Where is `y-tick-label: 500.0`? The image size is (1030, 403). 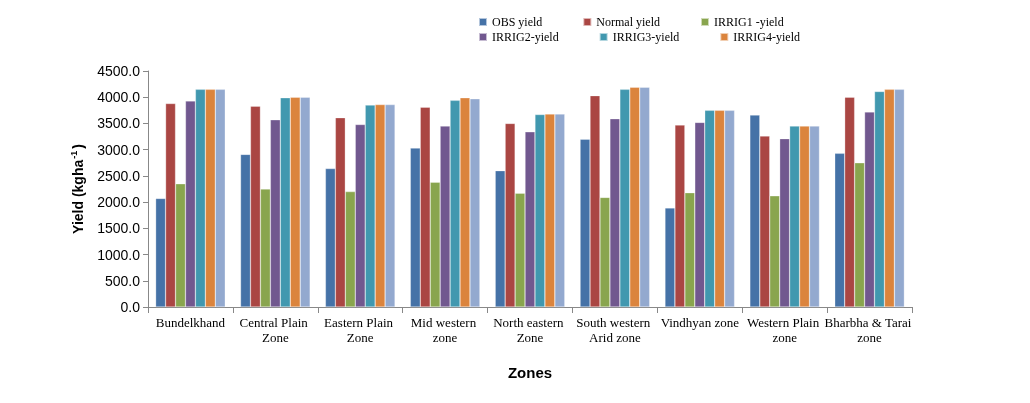 y-tick-label: 500.0 is located at coordinates (122, 280).